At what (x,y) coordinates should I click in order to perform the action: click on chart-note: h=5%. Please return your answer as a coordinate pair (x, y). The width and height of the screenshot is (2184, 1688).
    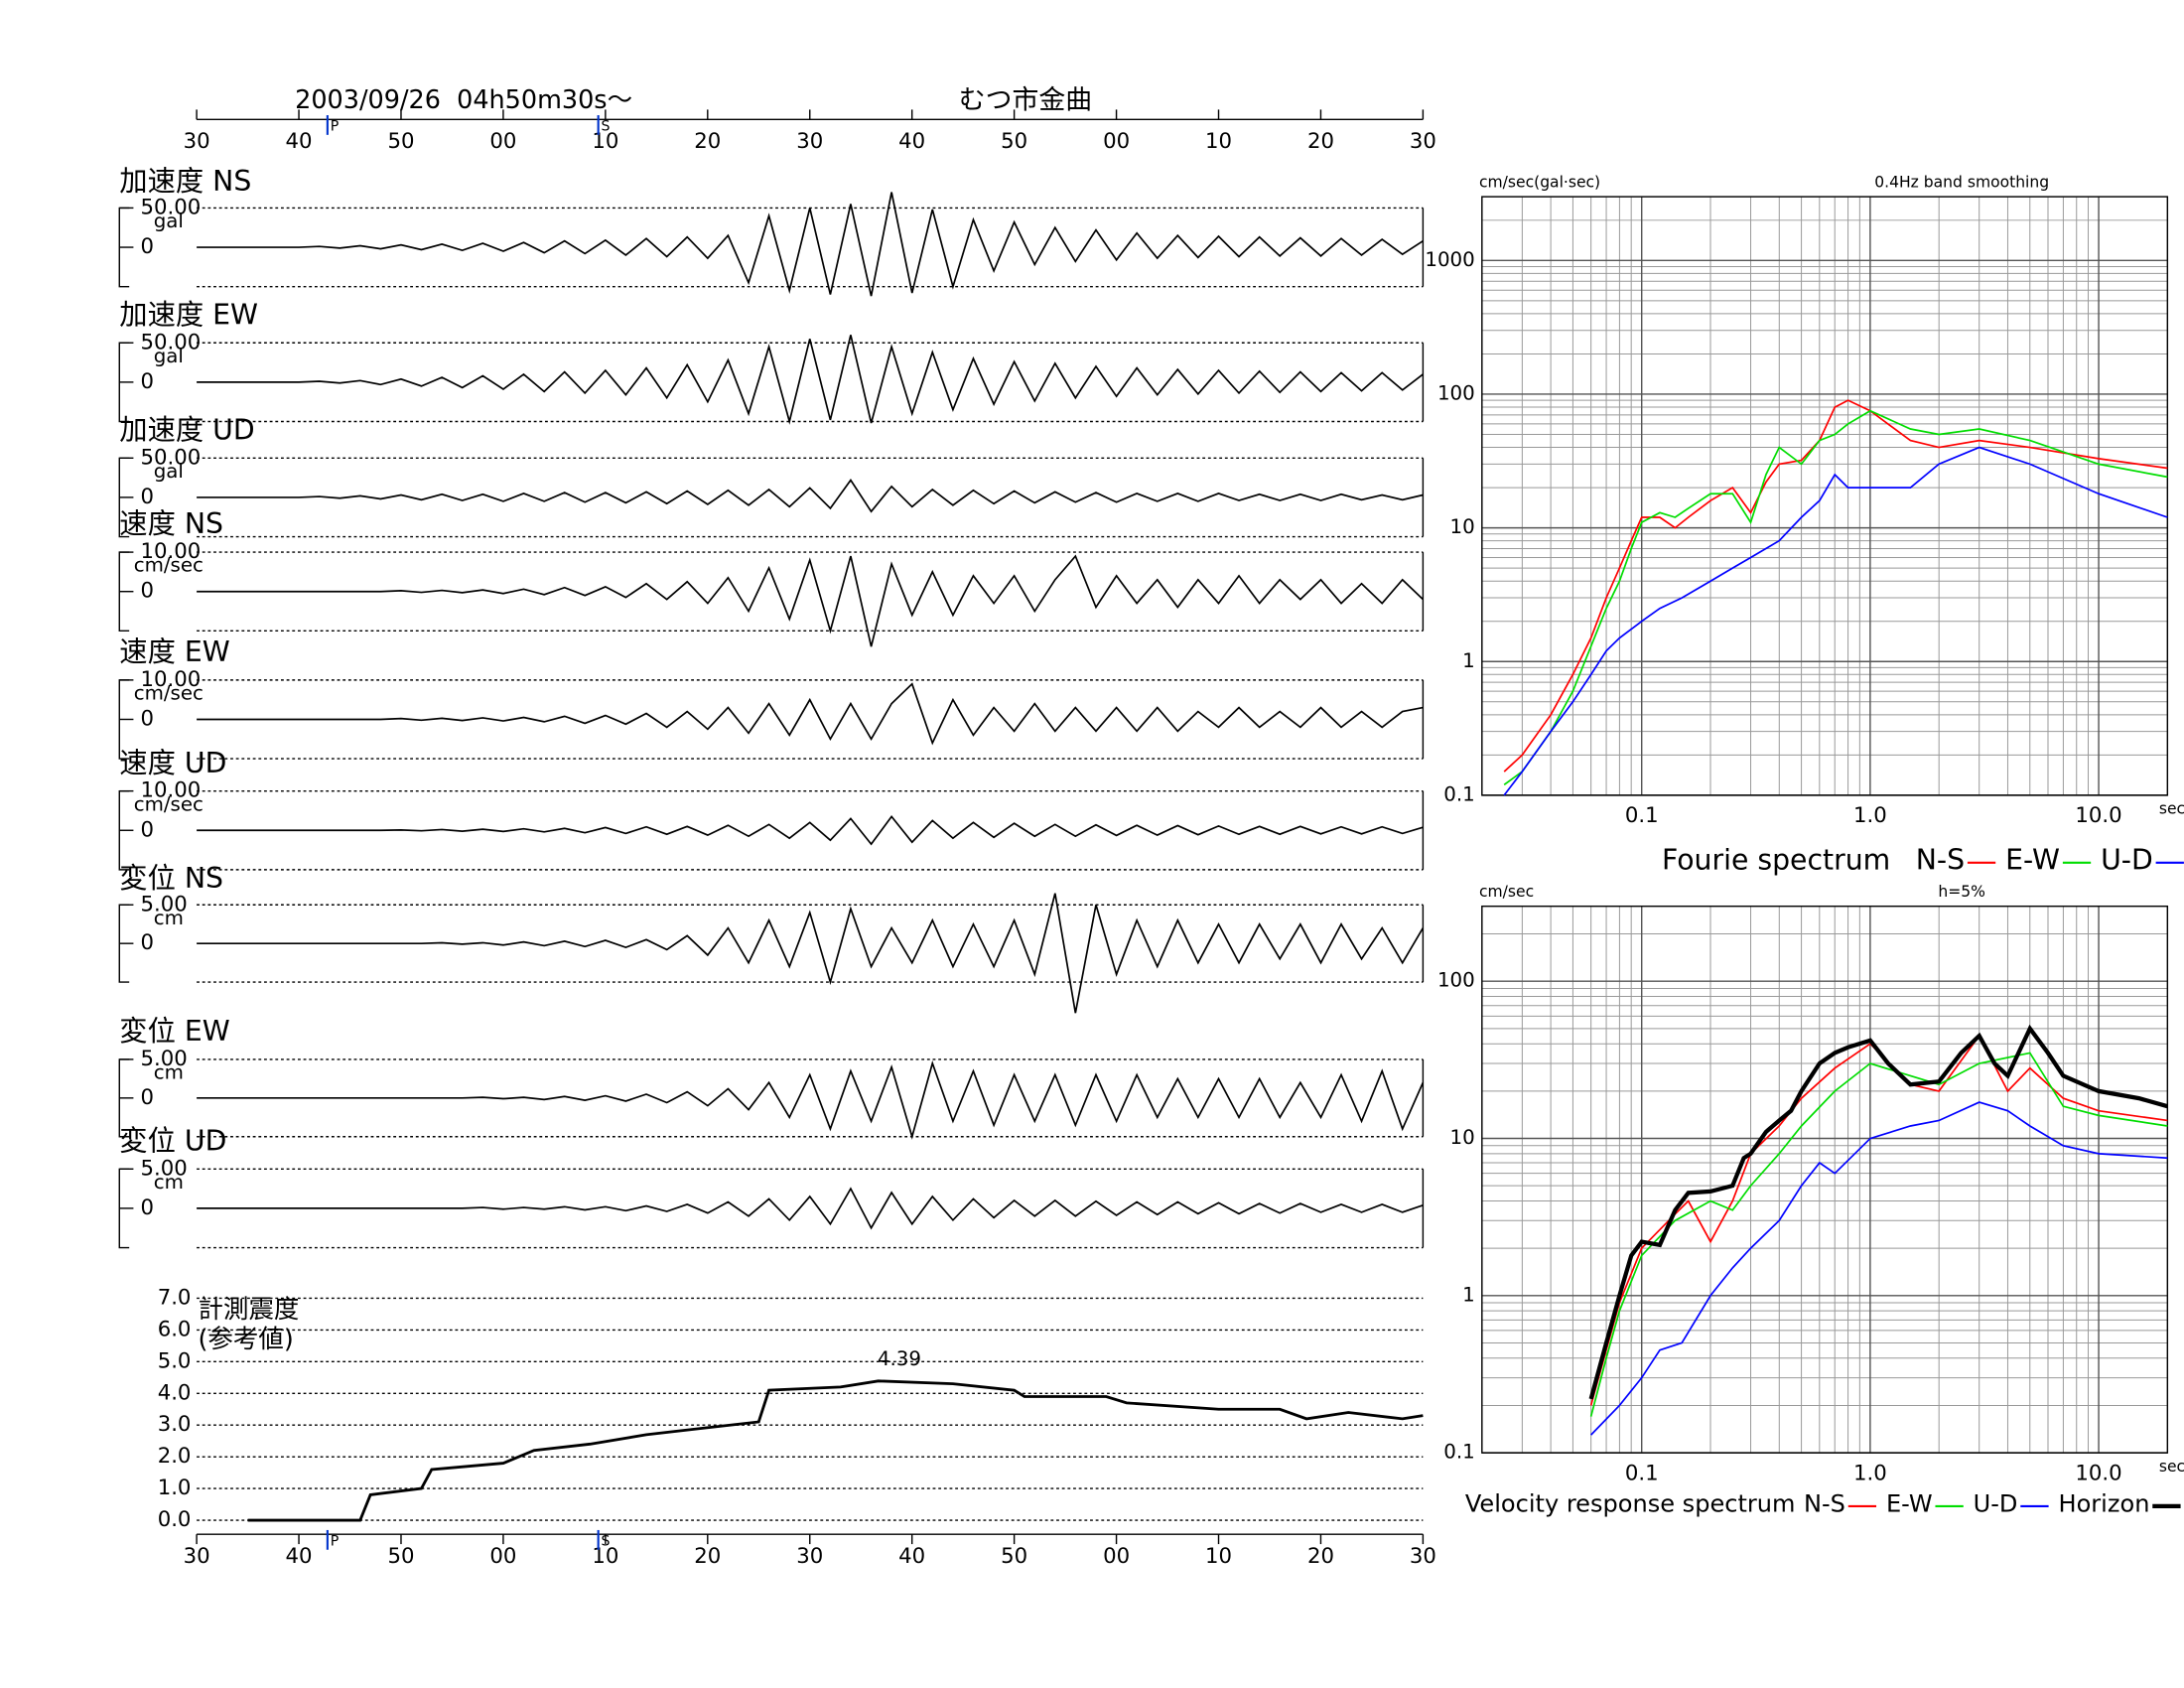
    Looking at the image, I should click on (1961, 892).